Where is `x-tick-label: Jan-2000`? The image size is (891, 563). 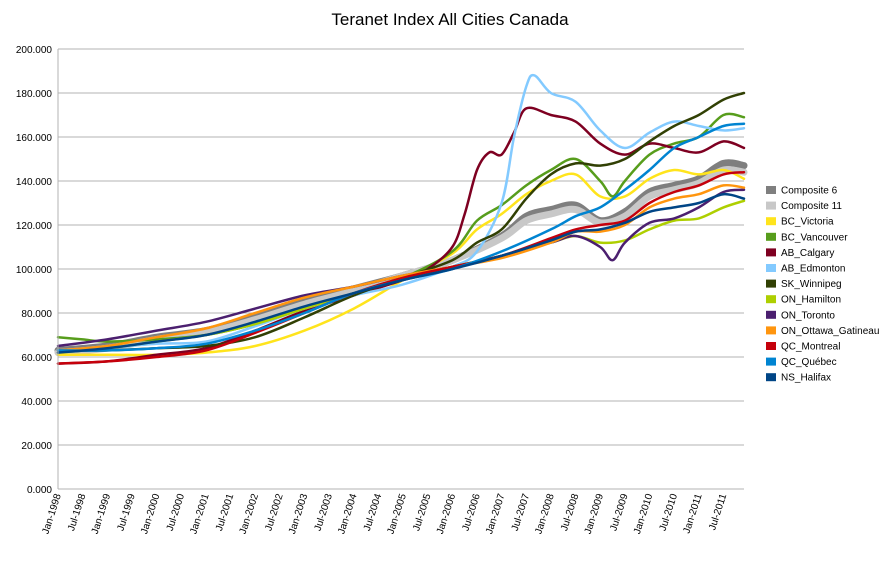
x-tick-label: Jan-2000 is located at coordinates (150, 513).